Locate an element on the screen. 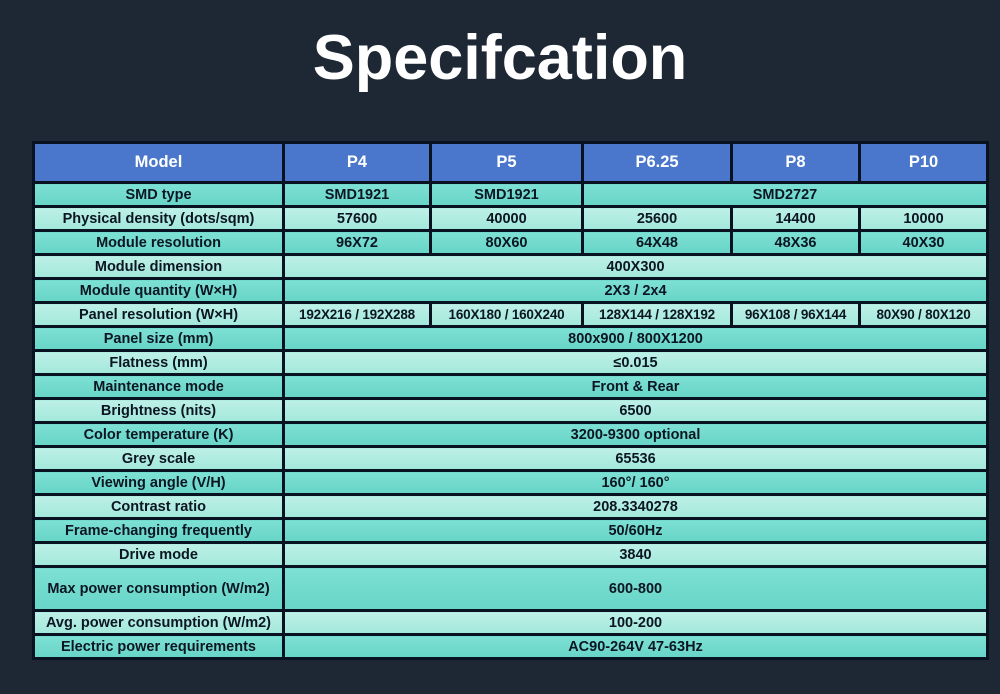  row-flatness: Flatness (mm) ≤0.015 is located at coordinates (510, 362).